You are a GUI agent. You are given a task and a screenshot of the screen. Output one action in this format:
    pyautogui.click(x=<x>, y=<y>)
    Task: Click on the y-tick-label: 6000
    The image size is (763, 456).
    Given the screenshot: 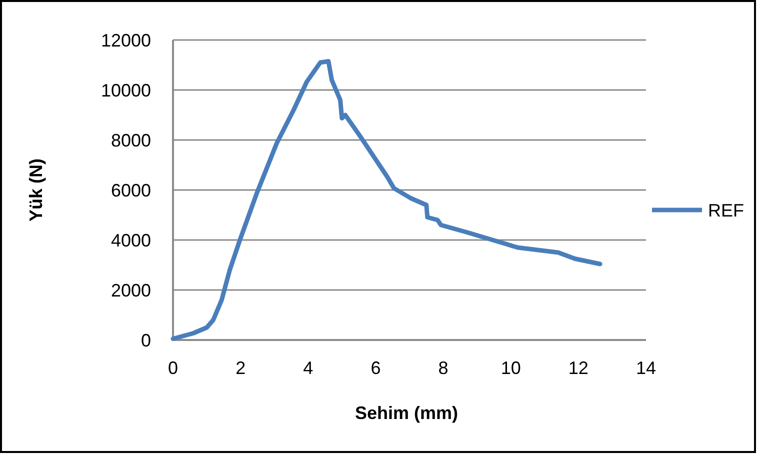 What is the action you would take?
    pyautogui.click(x=130, y=190)
    